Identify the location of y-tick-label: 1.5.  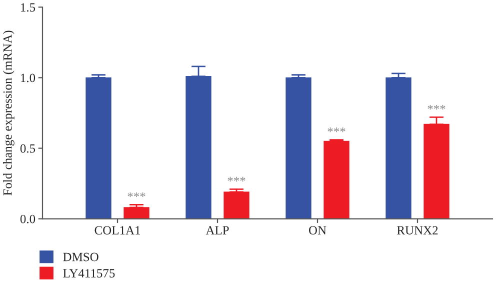
(28, 7).